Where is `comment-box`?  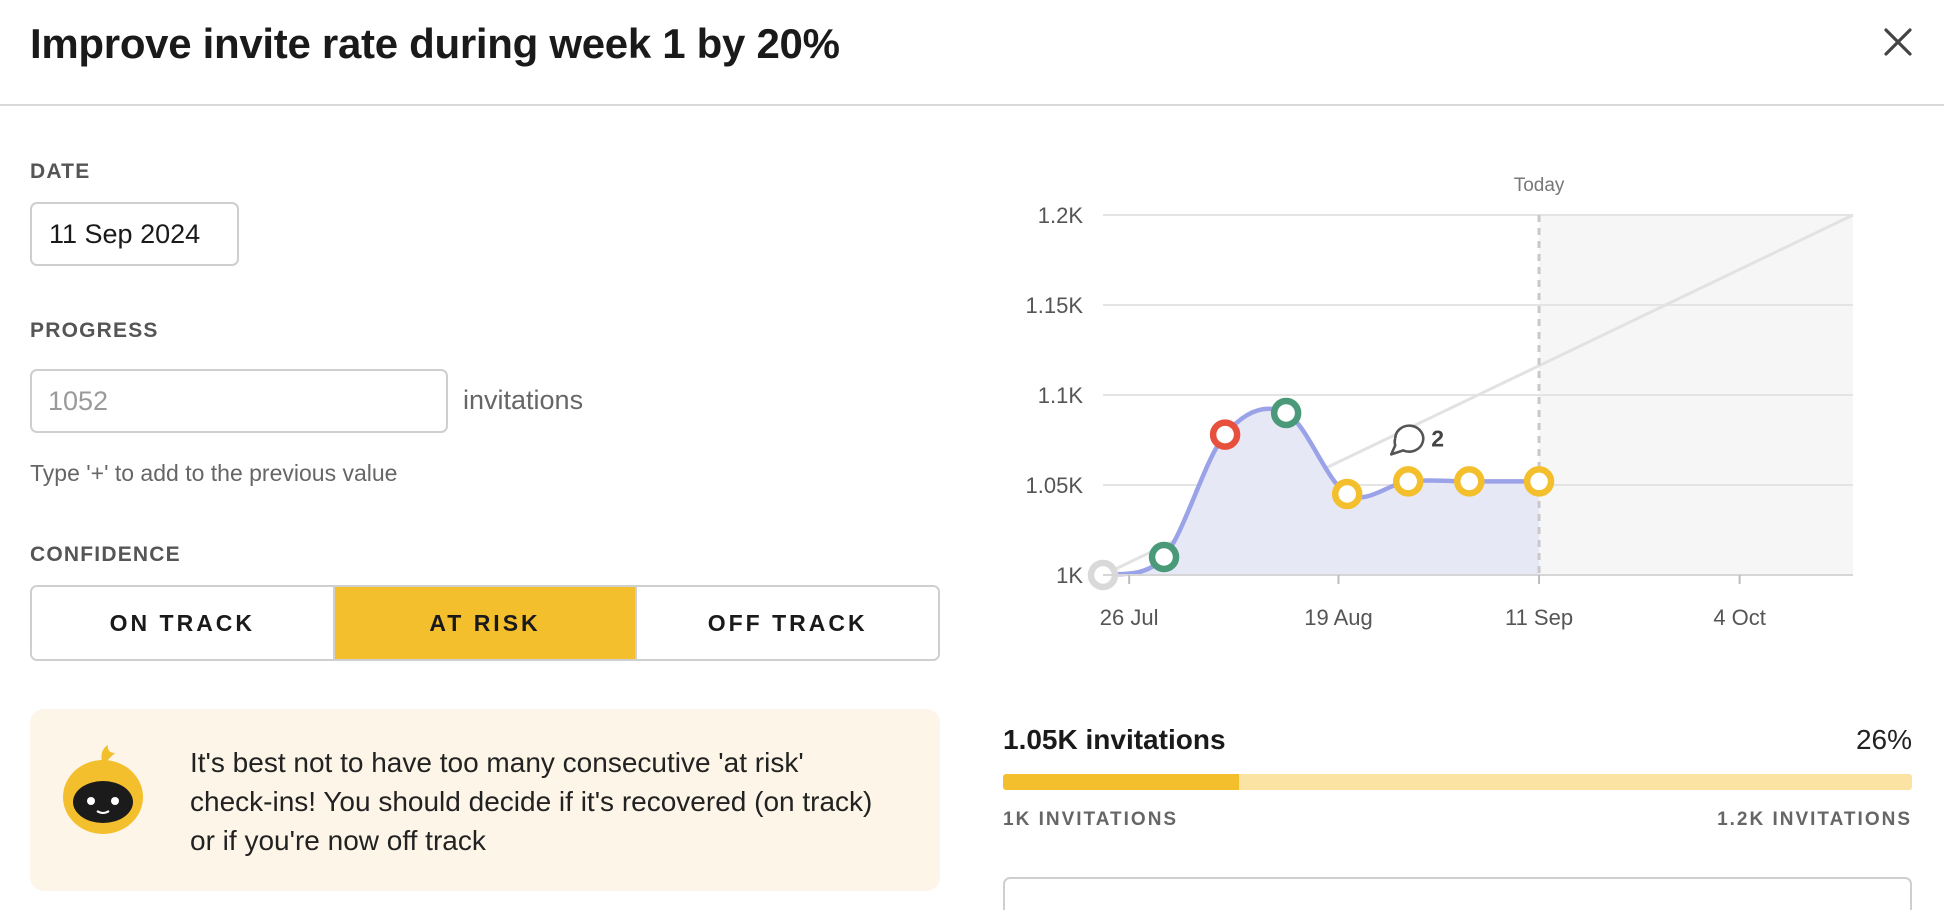
comment-box is located at coordinates (1457, 893).